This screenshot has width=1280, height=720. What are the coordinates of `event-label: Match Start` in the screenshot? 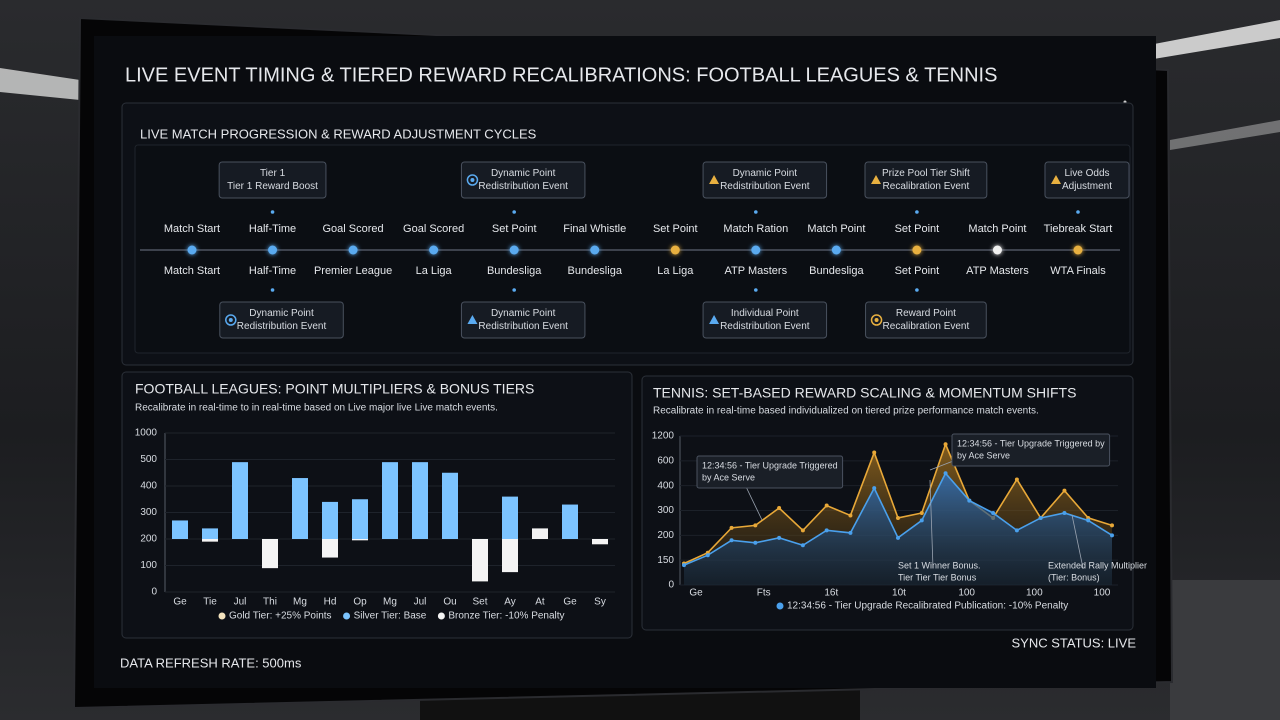 It's located at (192, 229).